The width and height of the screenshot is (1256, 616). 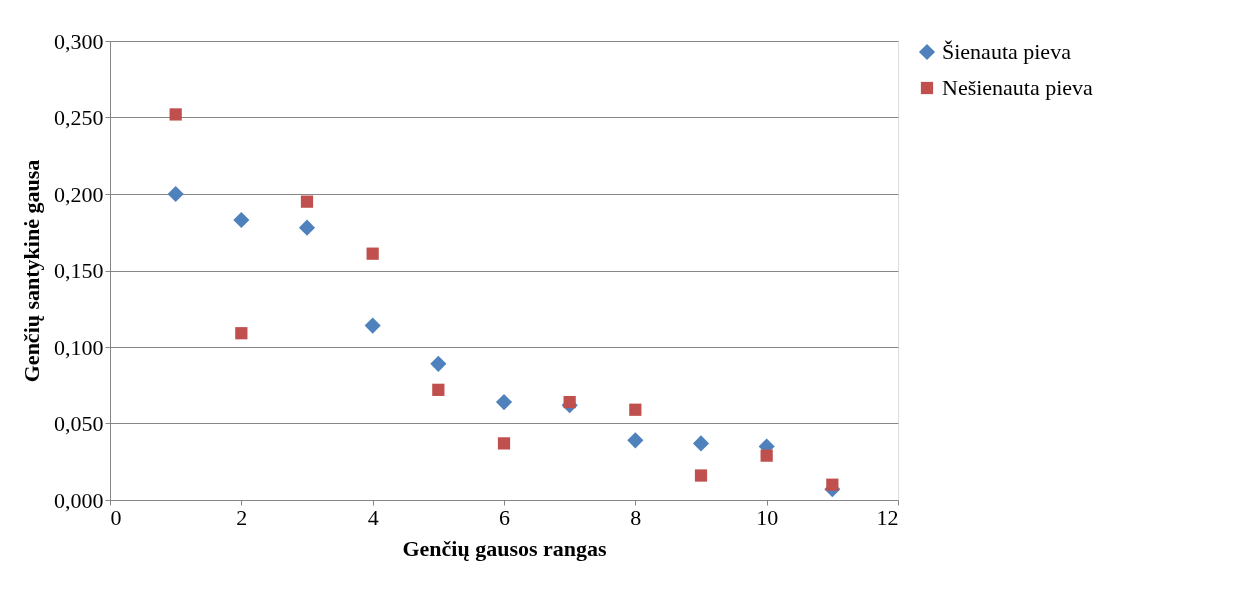 What do you see at coordinates (504, 517) in the screenshot?
I see `x-tick-label: 6` at bounding box center [504, 517].